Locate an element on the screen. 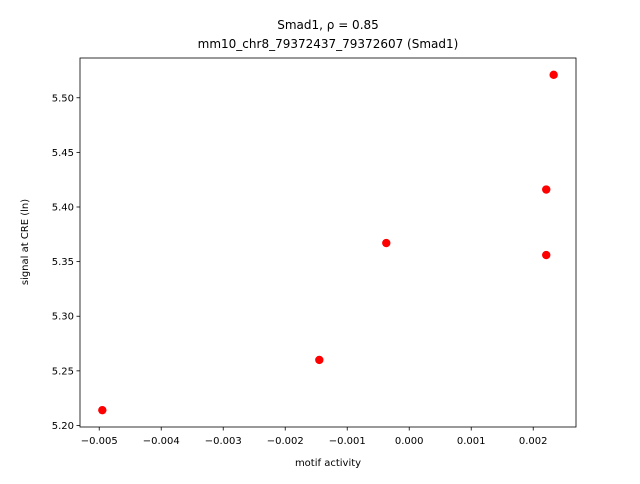 This screenshot has height=484, width=640. y-tick-label: 5.50 is located at coordinates (63, 98).